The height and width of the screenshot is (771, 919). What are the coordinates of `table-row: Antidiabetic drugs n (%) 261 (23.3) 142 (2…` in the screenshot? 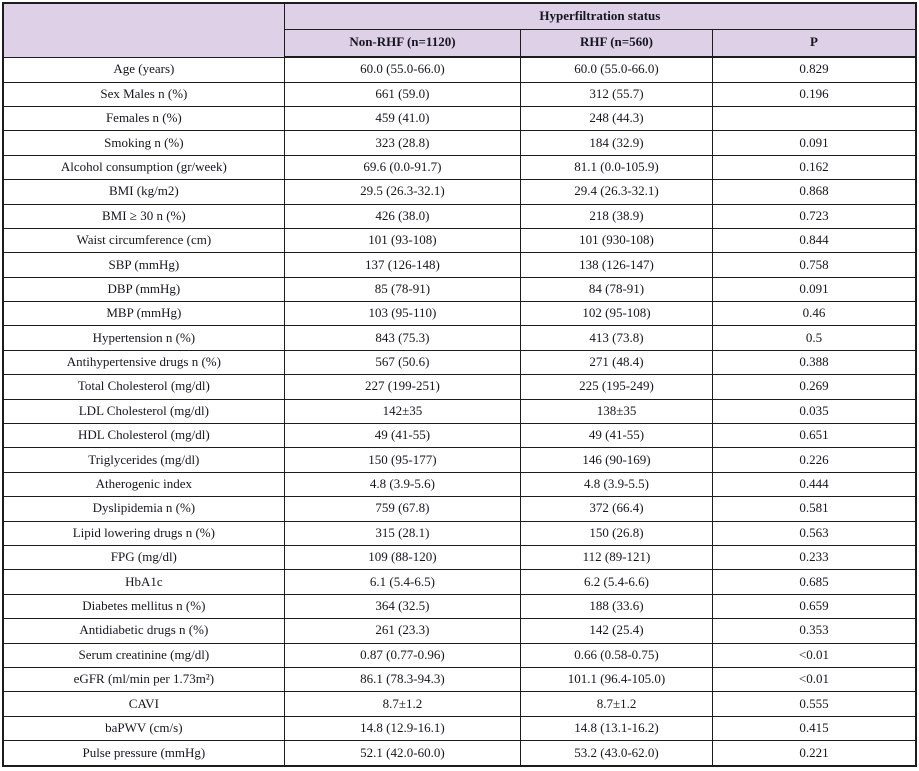 It's located at (459, 631).